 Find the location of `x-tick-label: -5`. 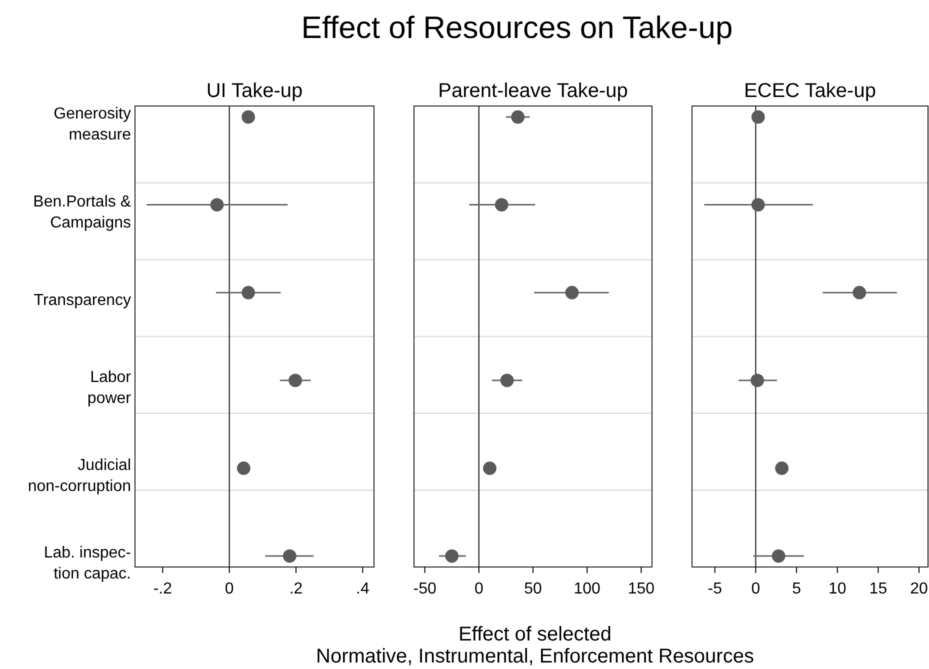

x-tick-label: -5 is located at coordinates (715, 589).